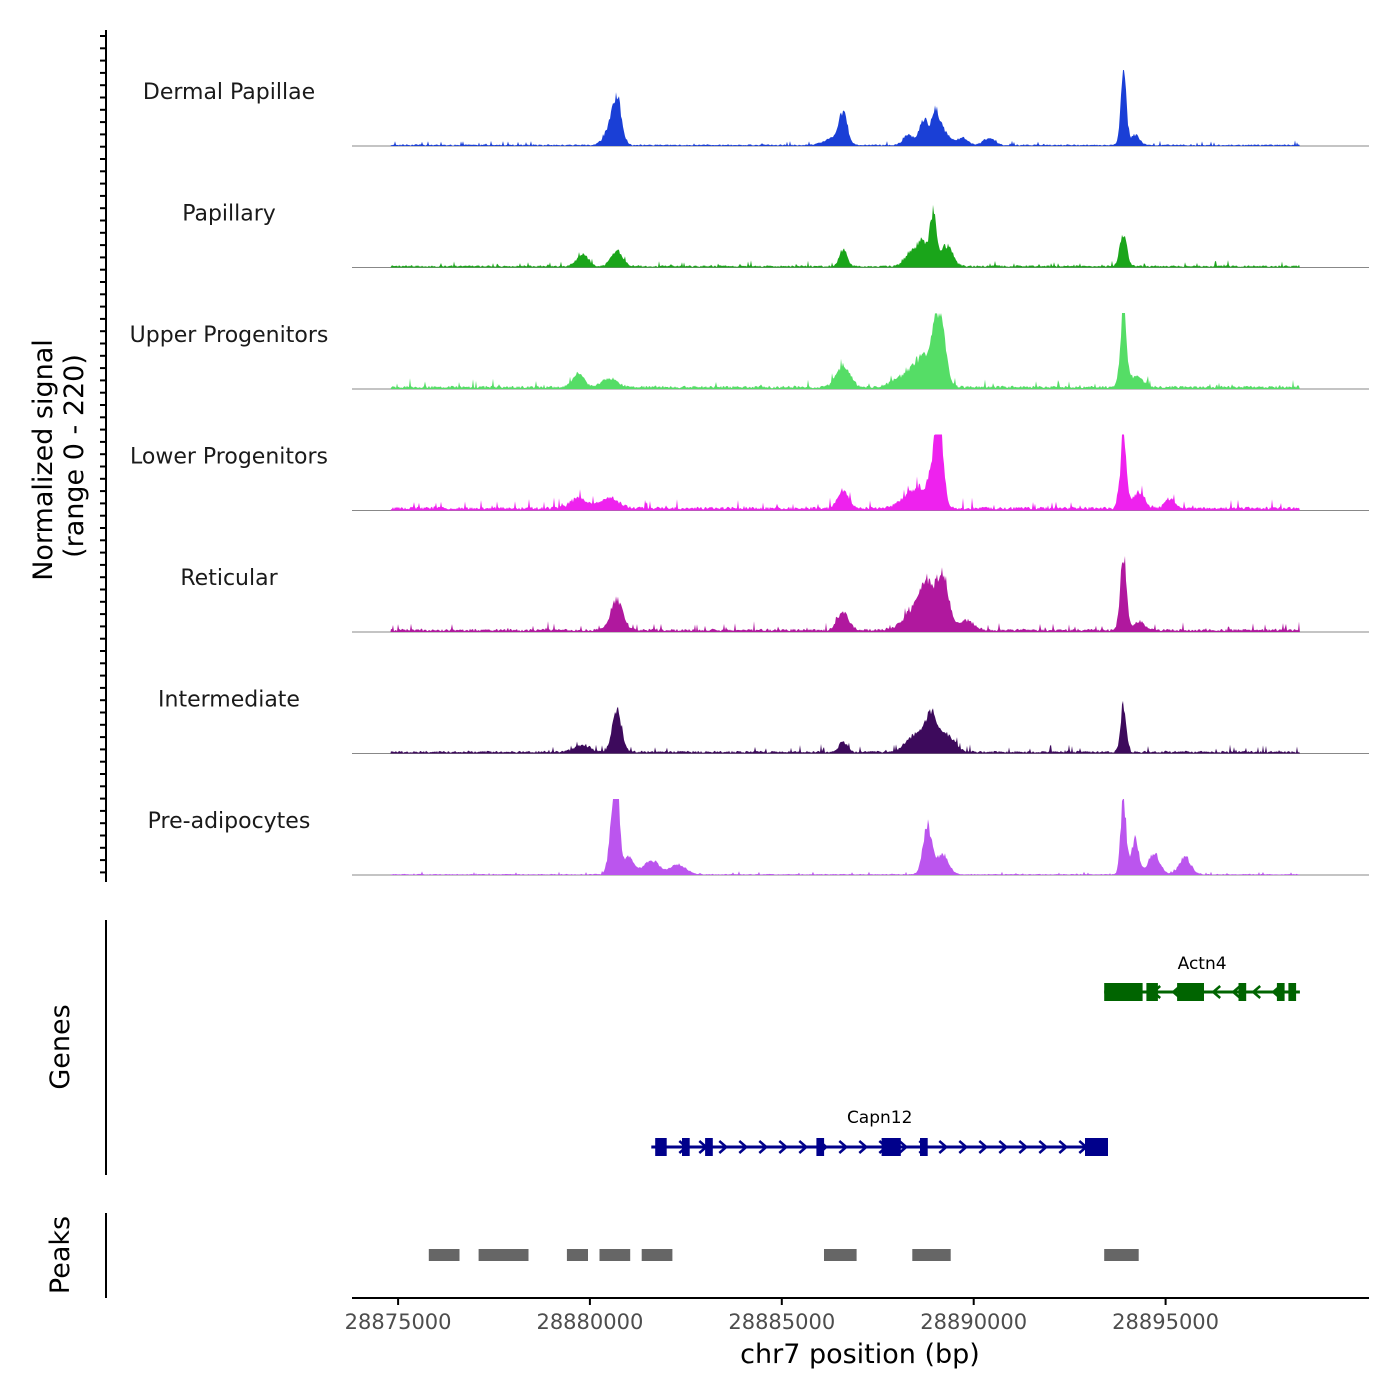 The width and height of the screenshot is (1400, 1400). Describe the element at coordinates (398, 1322) in the screenshot. I see `x-tick-label: 28875000` at that location.